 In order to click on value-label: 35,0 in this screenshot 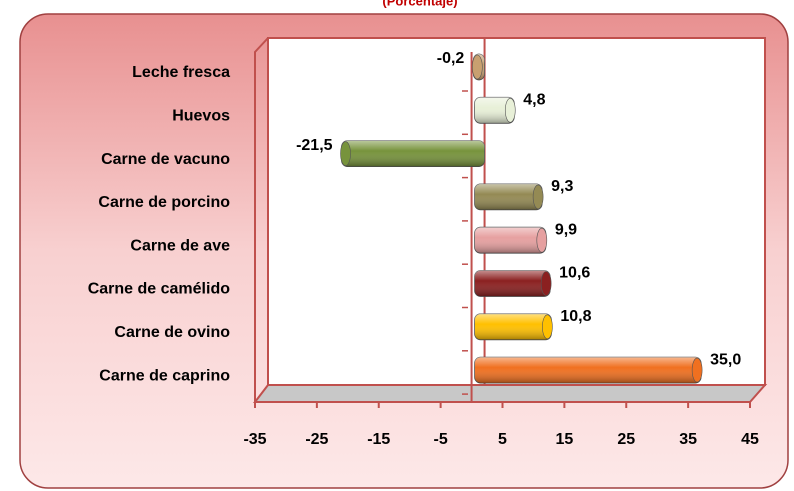, I will do `click(725, 359)`.